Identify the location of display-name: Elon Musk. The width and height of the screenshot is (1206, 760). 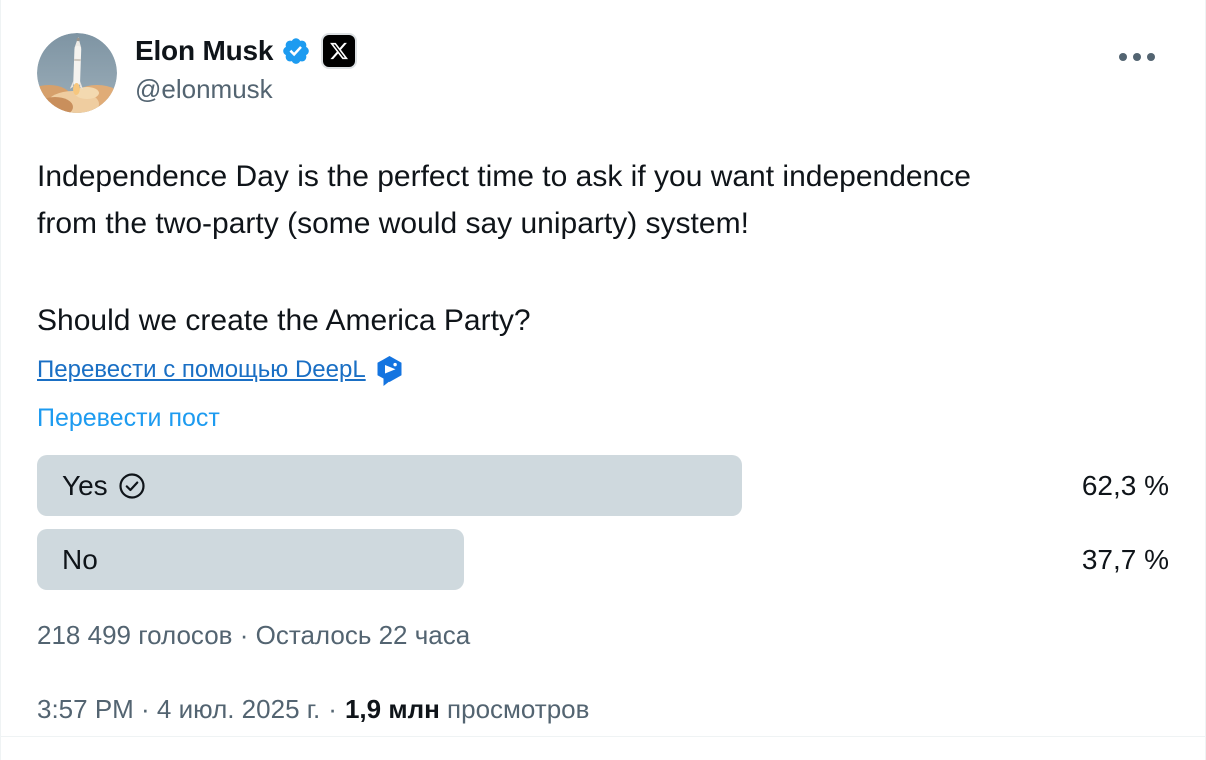
(204, 50).